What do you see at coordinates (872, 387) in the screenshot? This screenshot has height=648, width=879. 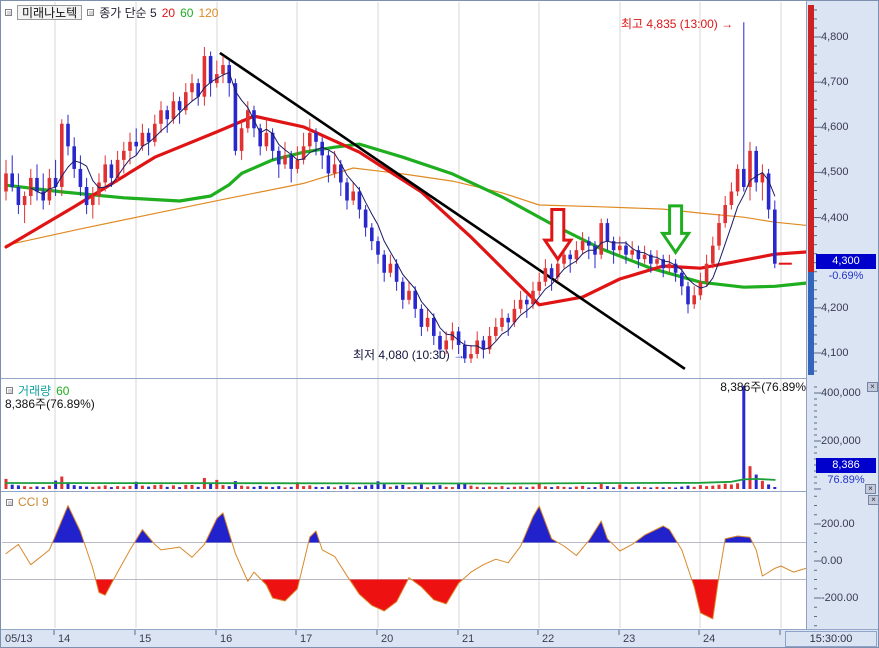 I see `close-volume-pane-button: ×` at bounding box center [872, 387].